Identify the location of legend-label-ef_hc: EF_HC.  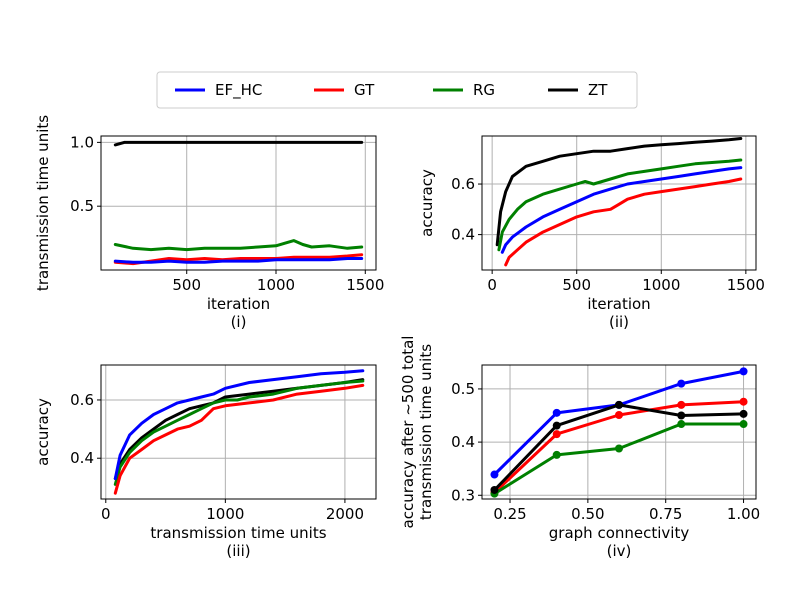
(238, 90).